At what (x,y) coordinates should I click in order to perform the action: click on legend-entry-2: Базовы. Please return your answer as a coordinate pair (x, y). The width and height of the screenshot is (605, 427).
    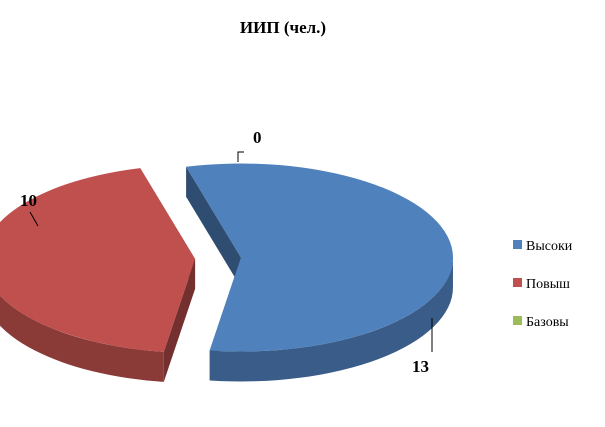
    Looking at the image, I should click on (547, 322).